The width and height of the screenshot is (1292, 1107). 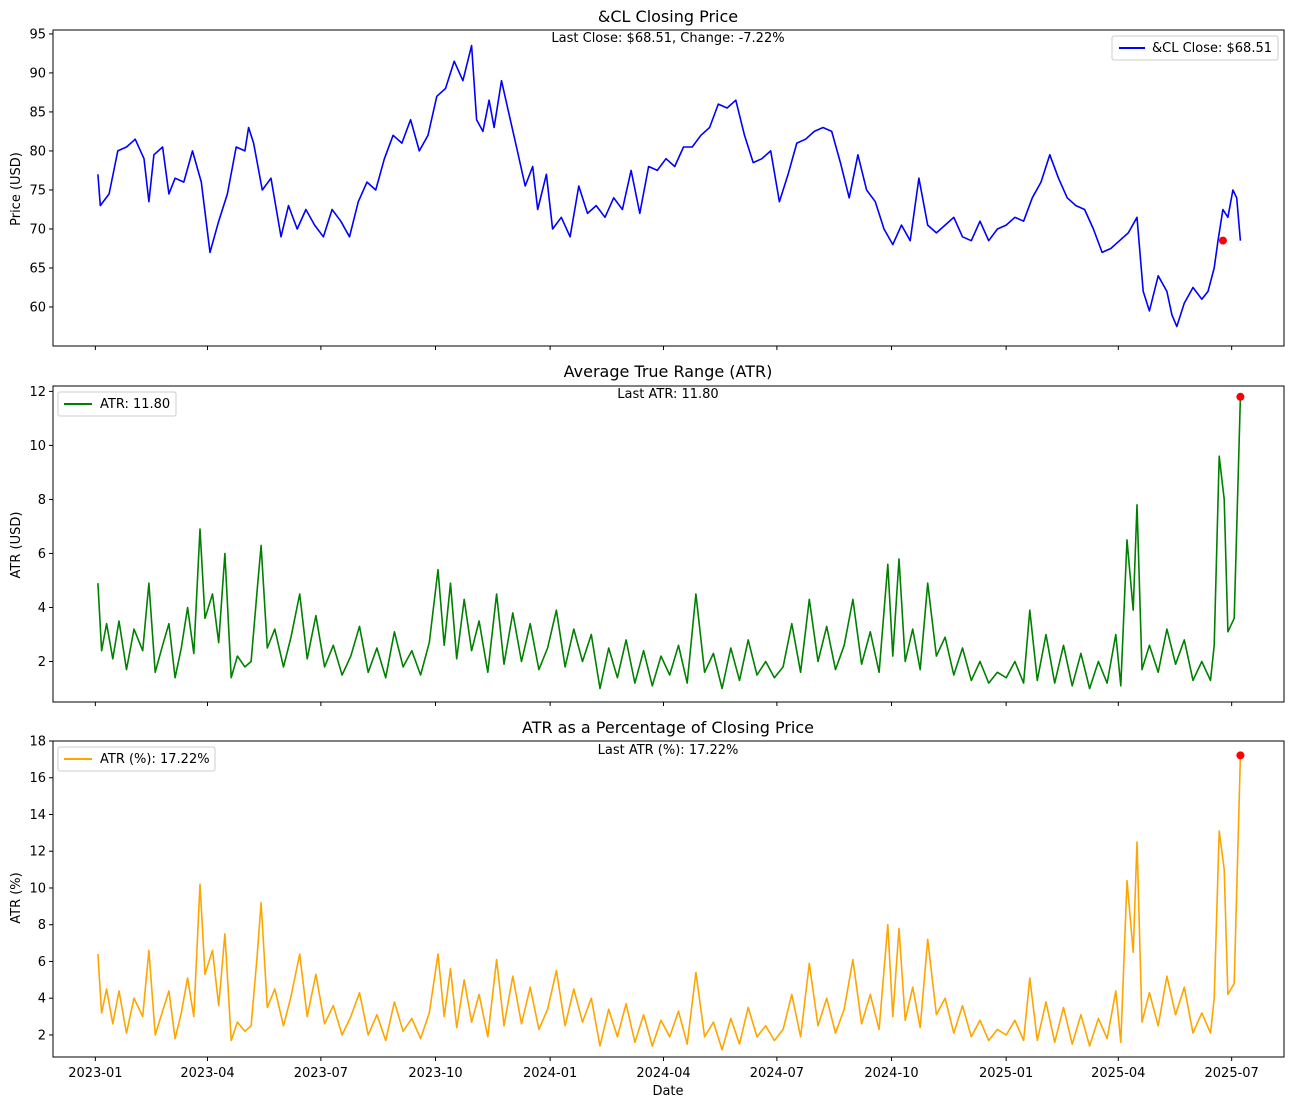 I want to click on atr-y-tick-label: 8, so click(x=42, y=500).